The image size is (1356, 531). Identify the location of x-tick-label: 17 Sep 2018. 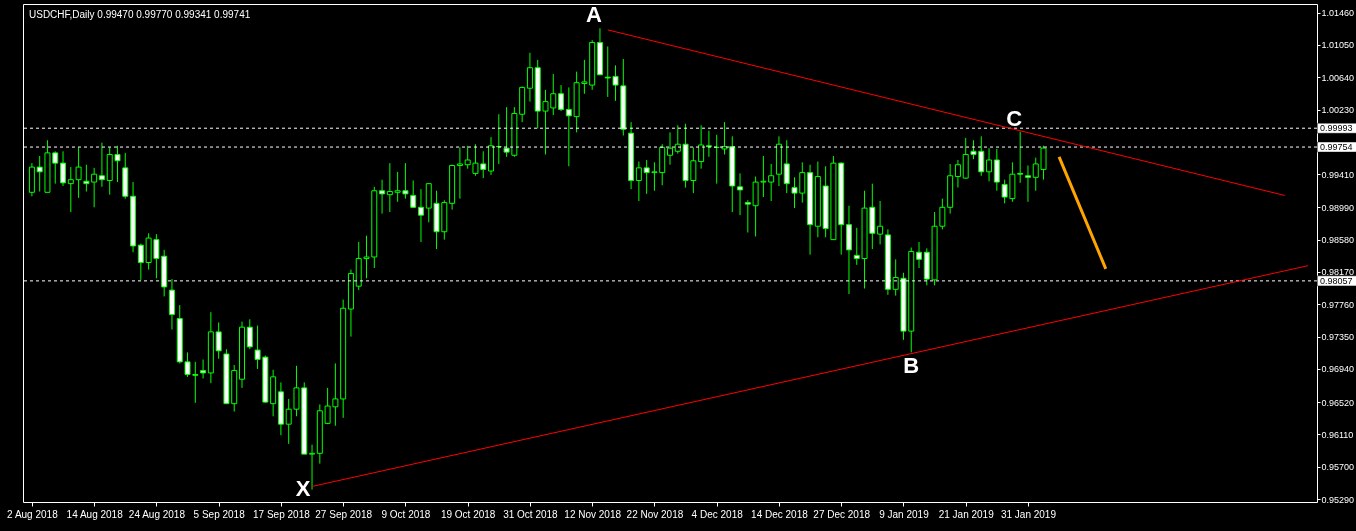
(282, 514).